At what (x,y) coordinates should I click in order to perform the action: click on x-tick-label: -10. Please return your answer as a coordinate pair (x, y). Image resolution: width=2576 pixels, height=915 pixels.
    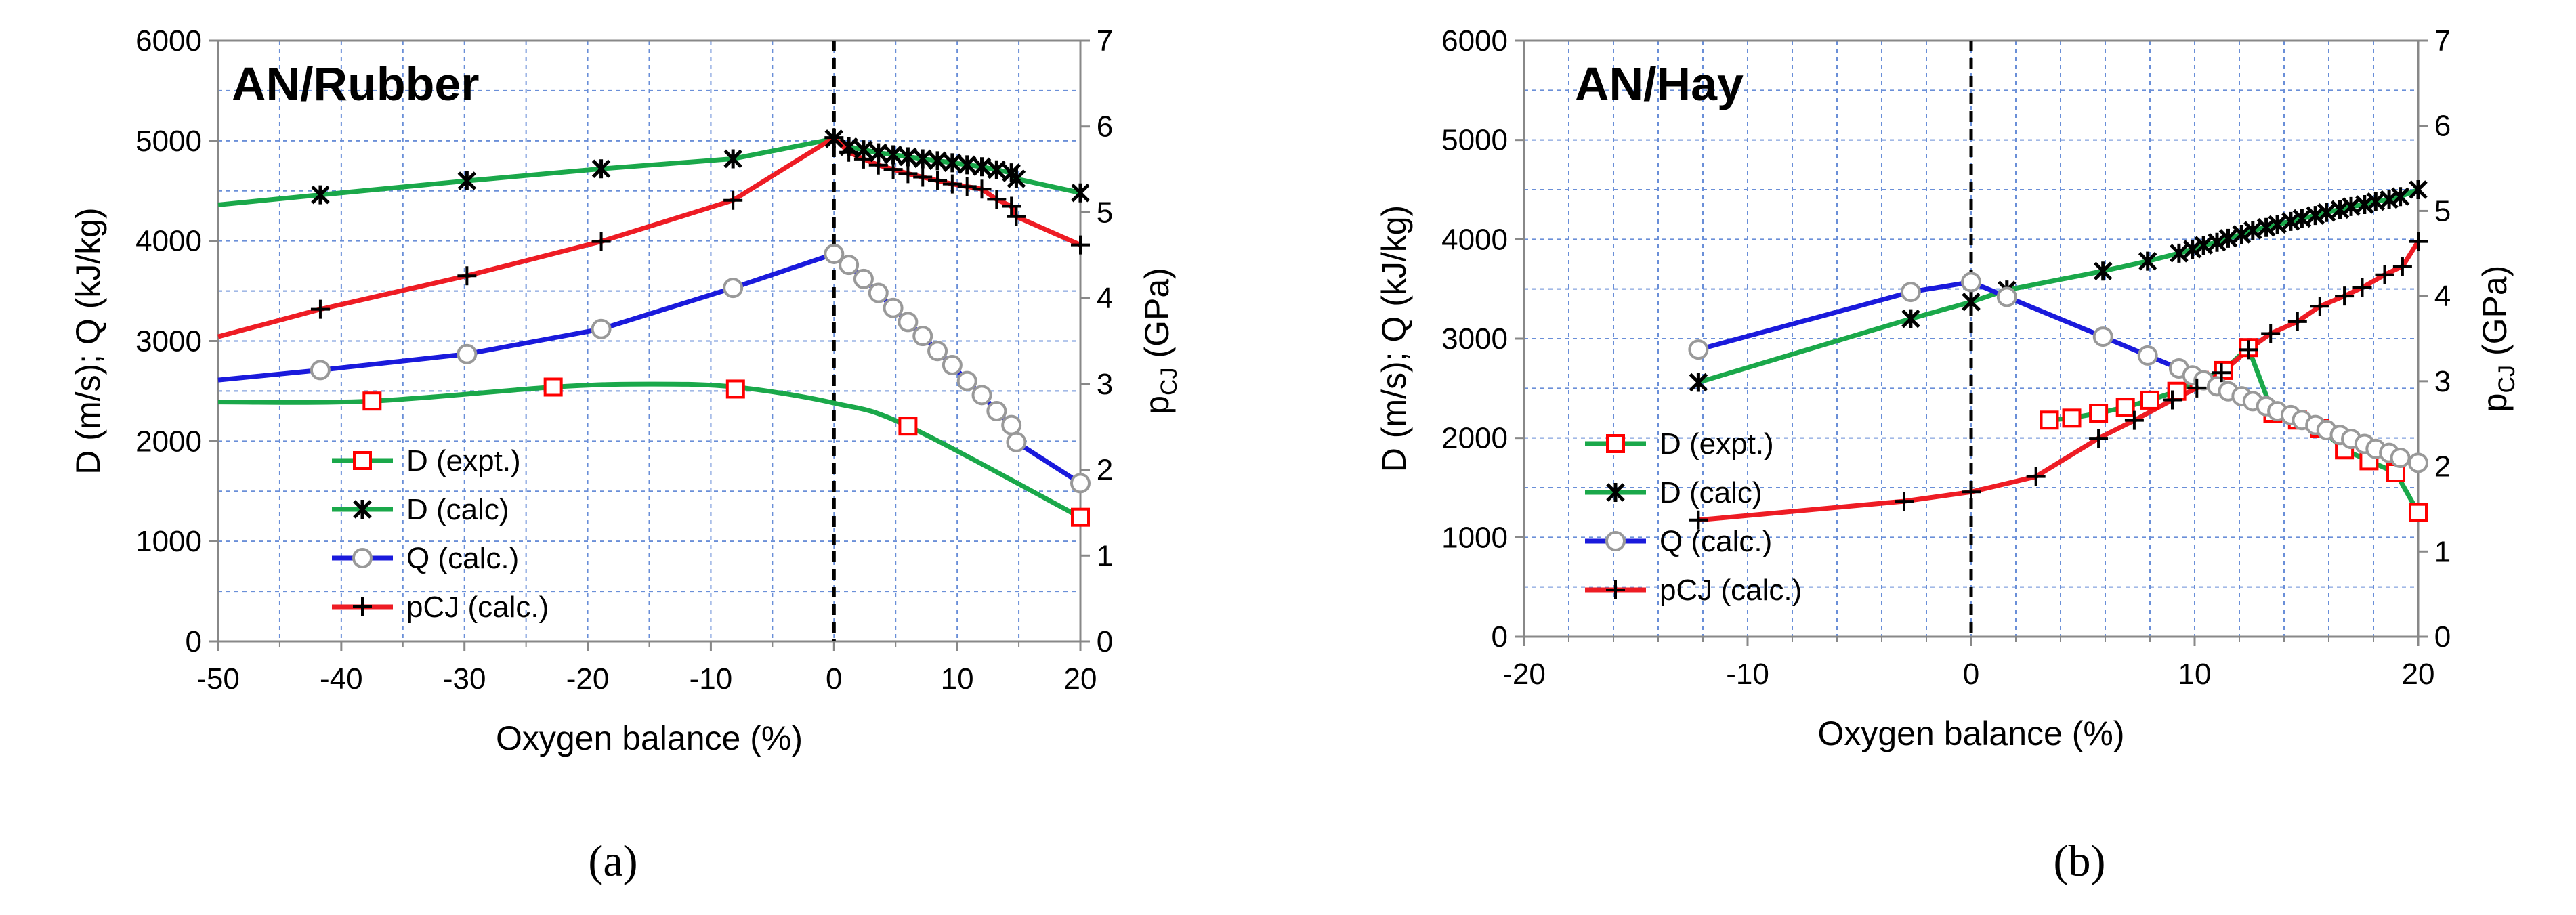
    Looking at the image, I should click on (712, 679).